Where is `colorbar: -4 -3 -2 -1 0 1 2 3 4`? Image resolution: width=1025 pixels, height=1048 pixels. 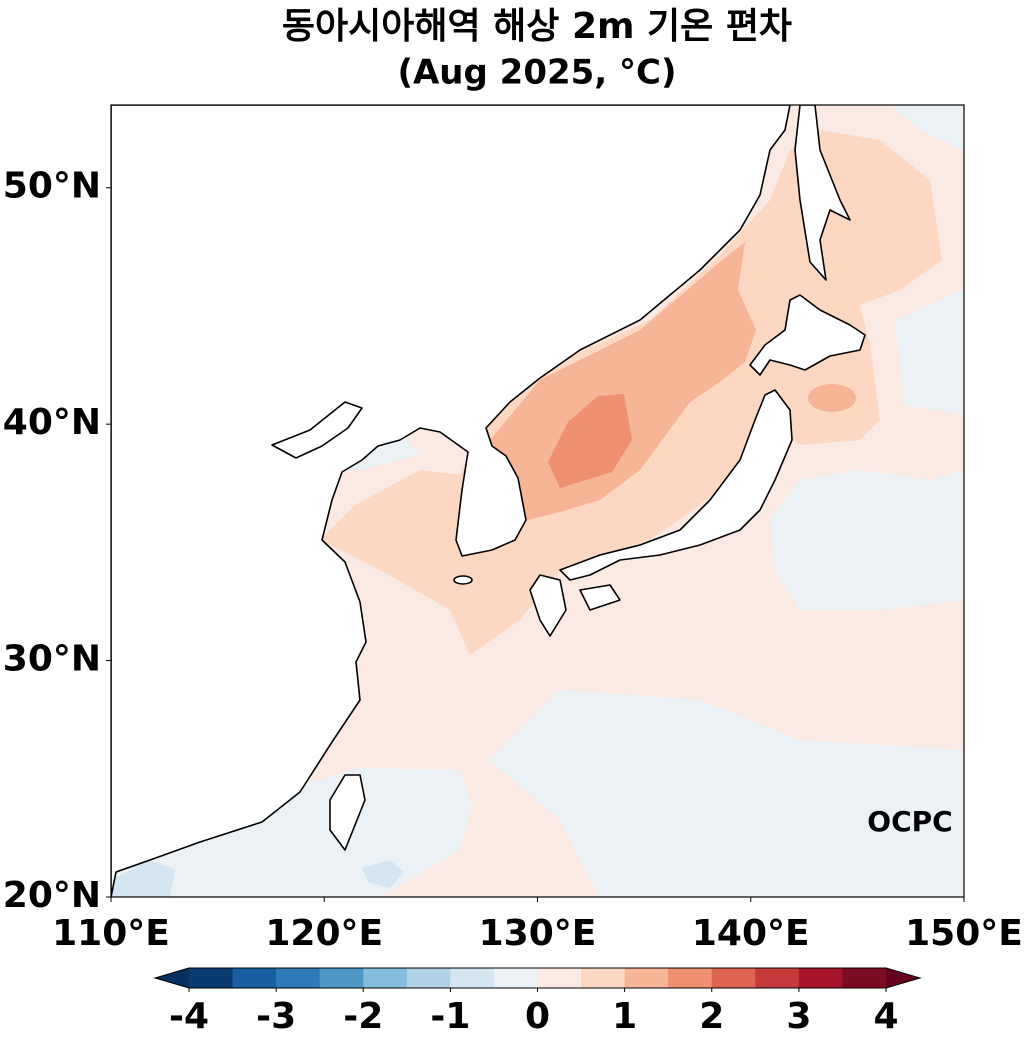 colorbar: -4 -3 -2 -1 0 1 2 3 4 is located at coordinates (537, 1002).